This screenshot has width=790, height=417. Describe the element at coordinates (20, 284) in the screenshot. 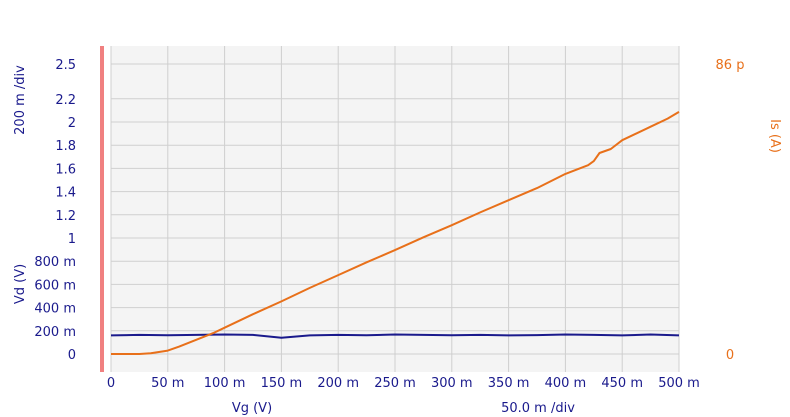

I see `y-axis-label-left: Vd (V)` at that location.